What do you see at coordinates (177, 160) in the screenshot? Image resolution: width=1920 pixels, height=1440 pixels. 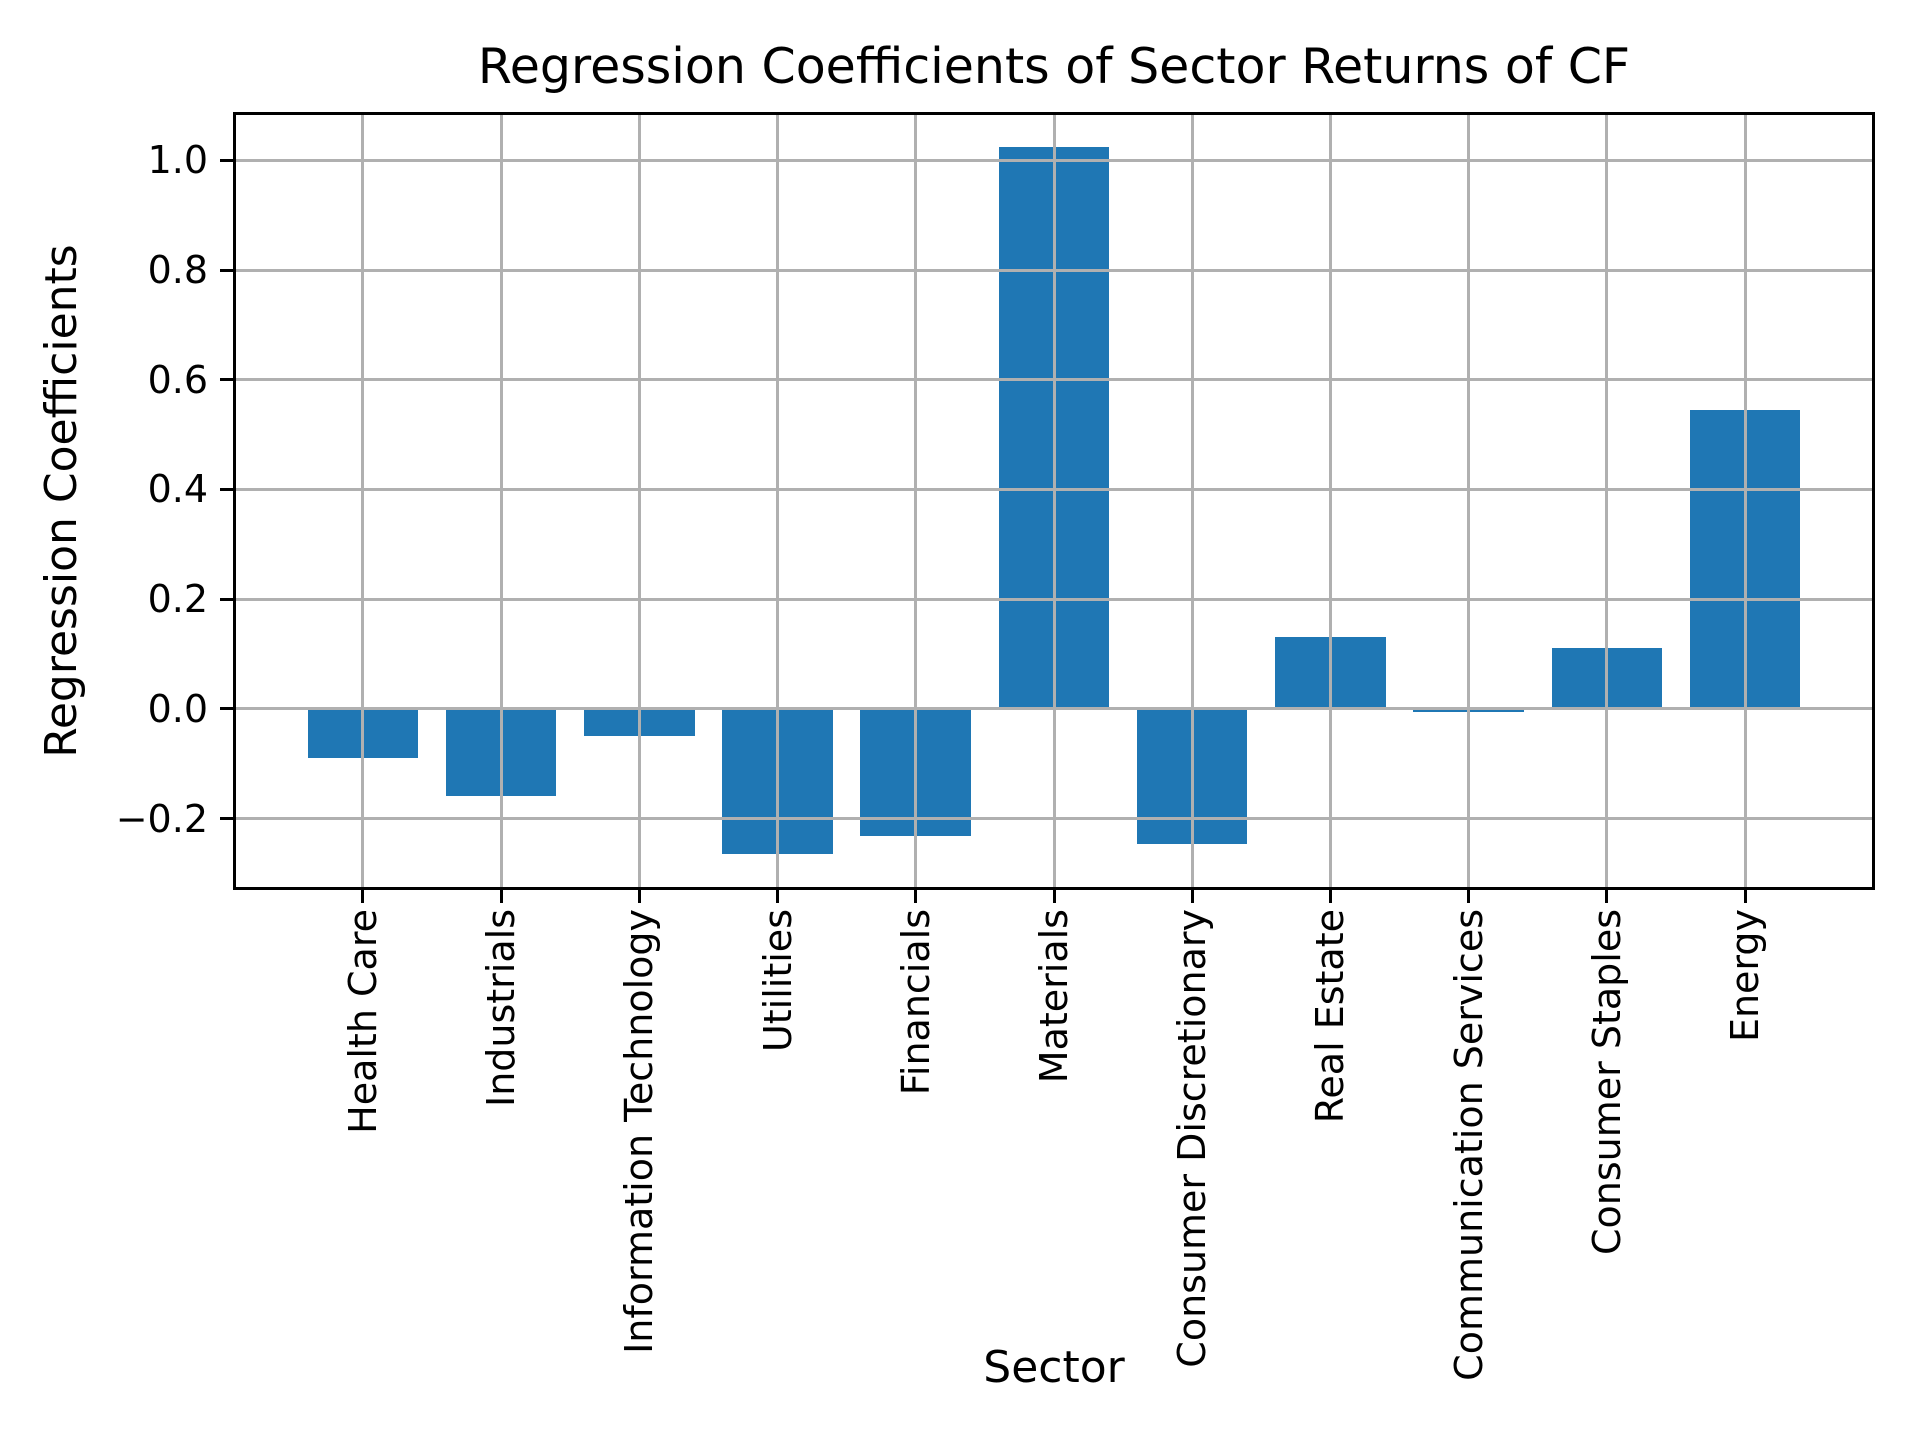 I see `y-tick-label: 1.0` at bounding box center [177, 160].